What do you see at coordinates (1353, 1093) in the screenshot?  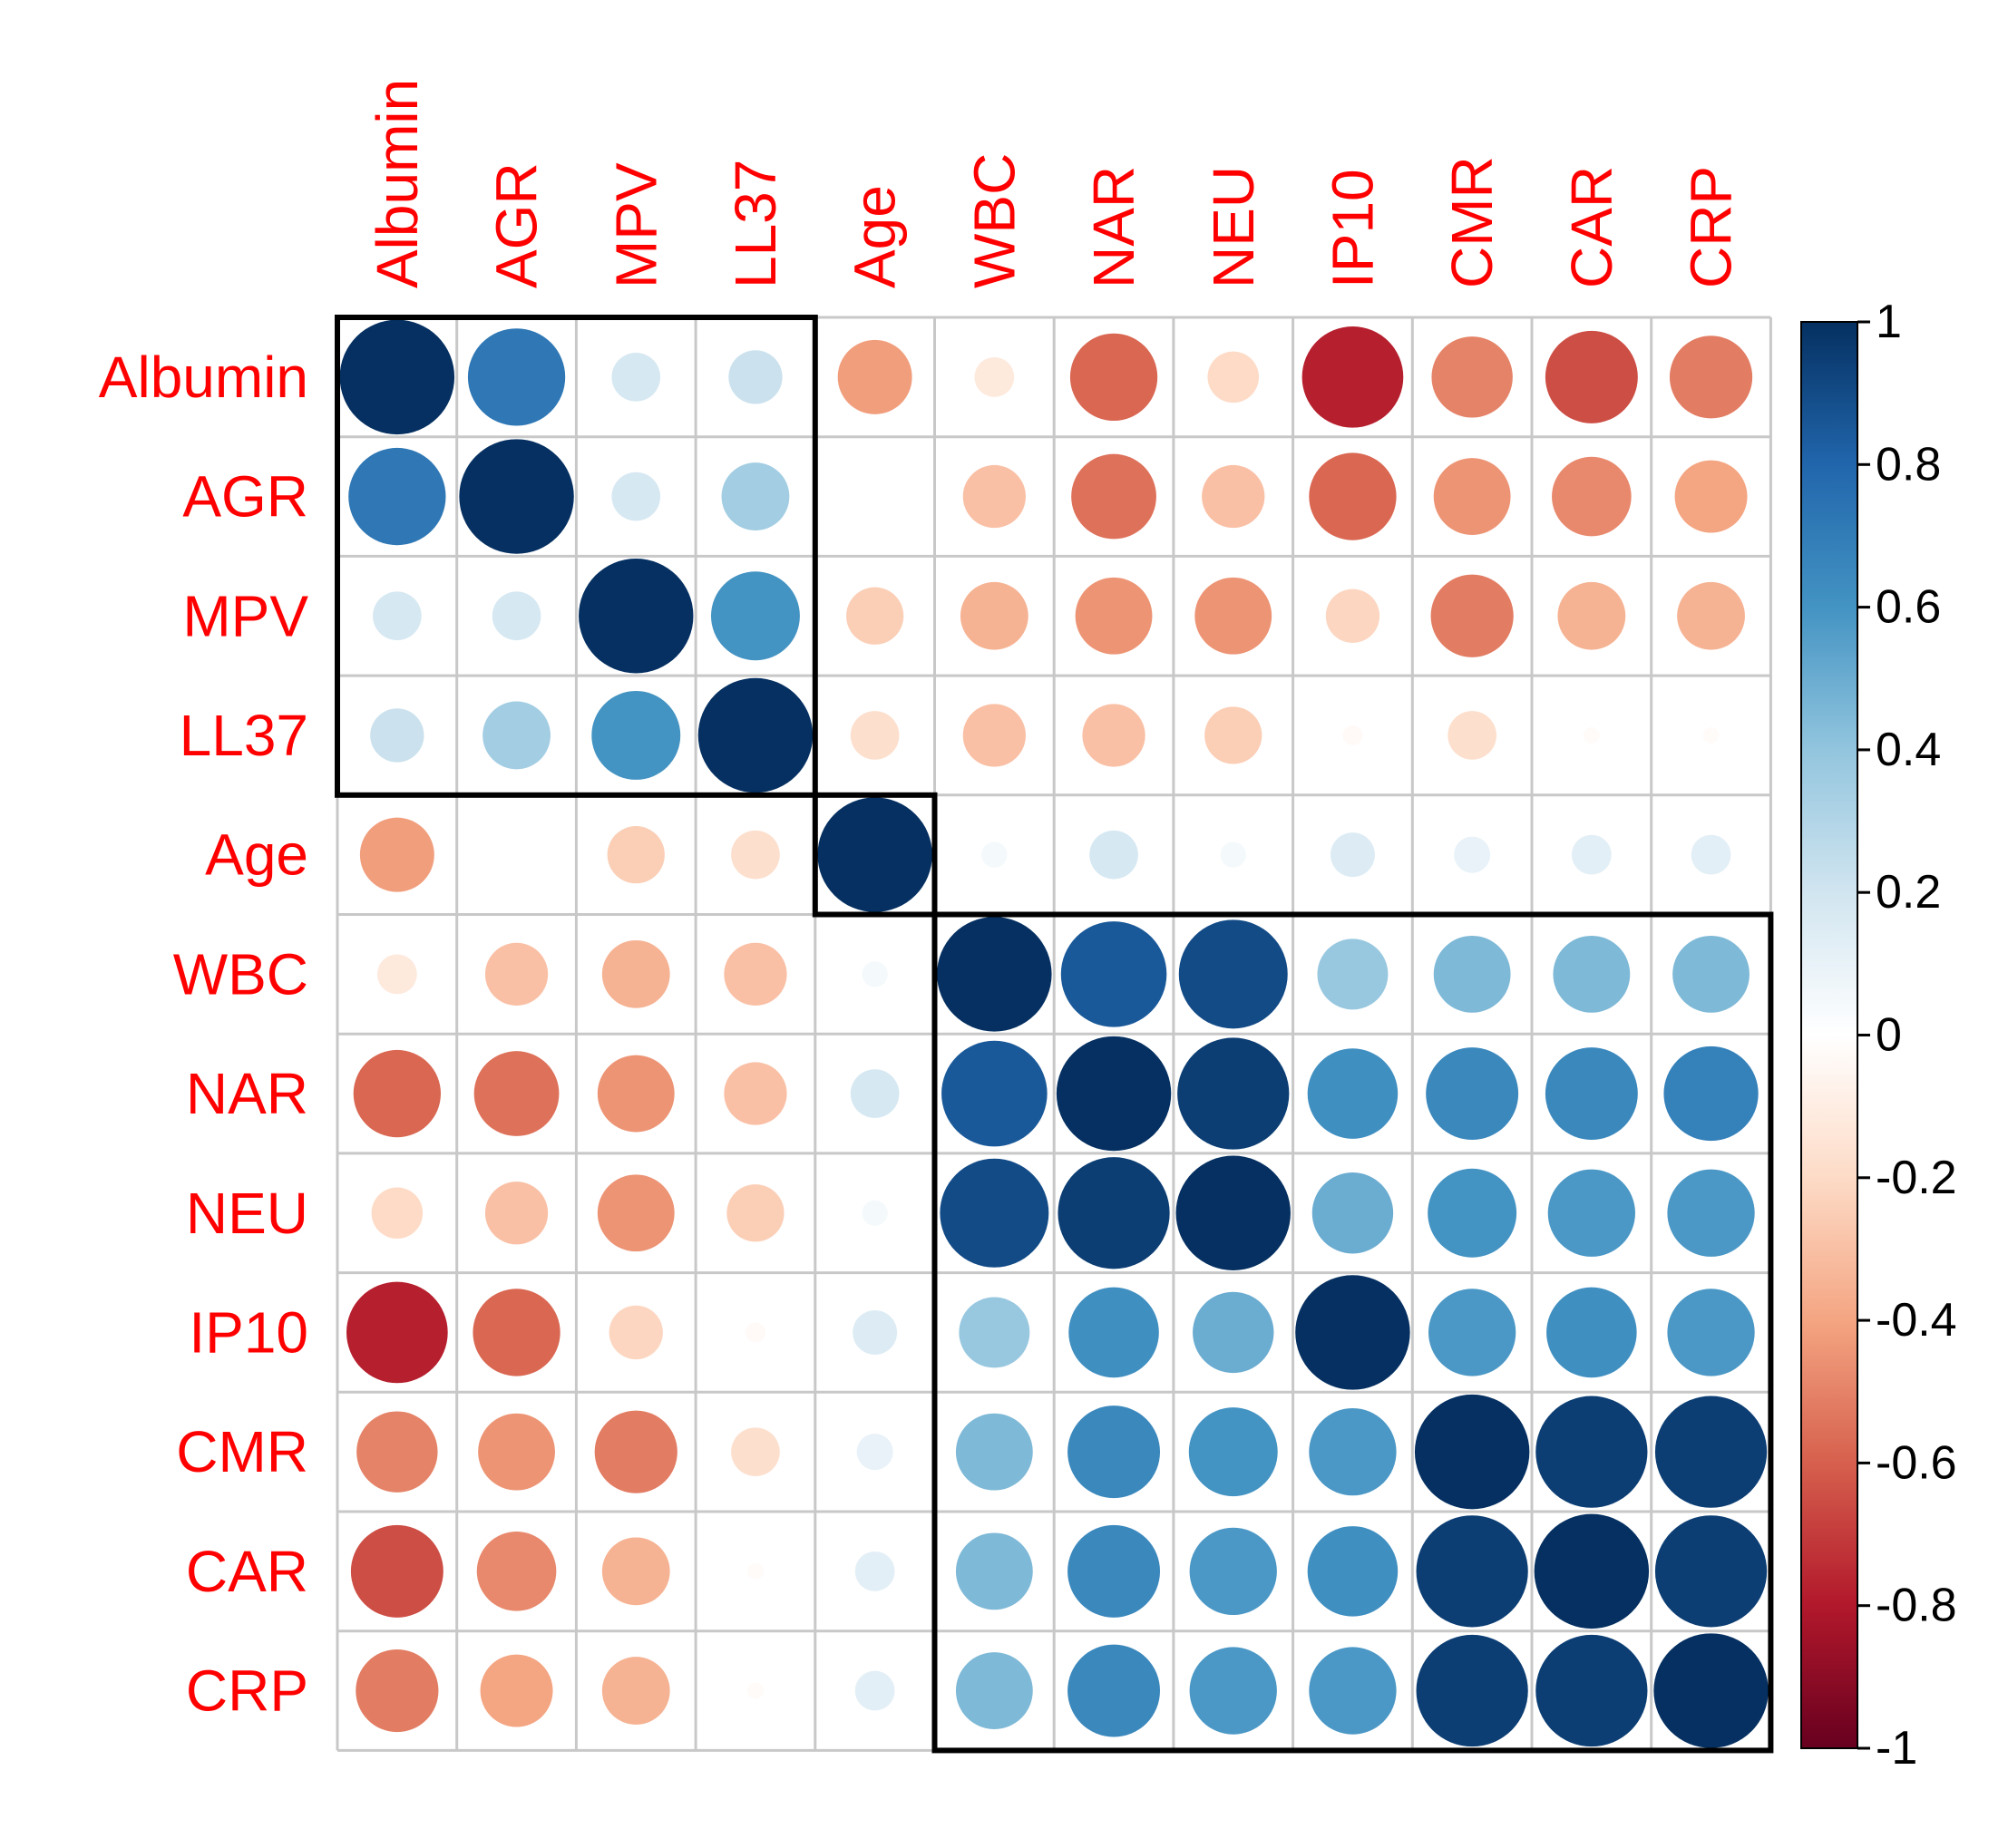 I see `corr-circle-nar-ip10` at bounding box center [1353, 1093].